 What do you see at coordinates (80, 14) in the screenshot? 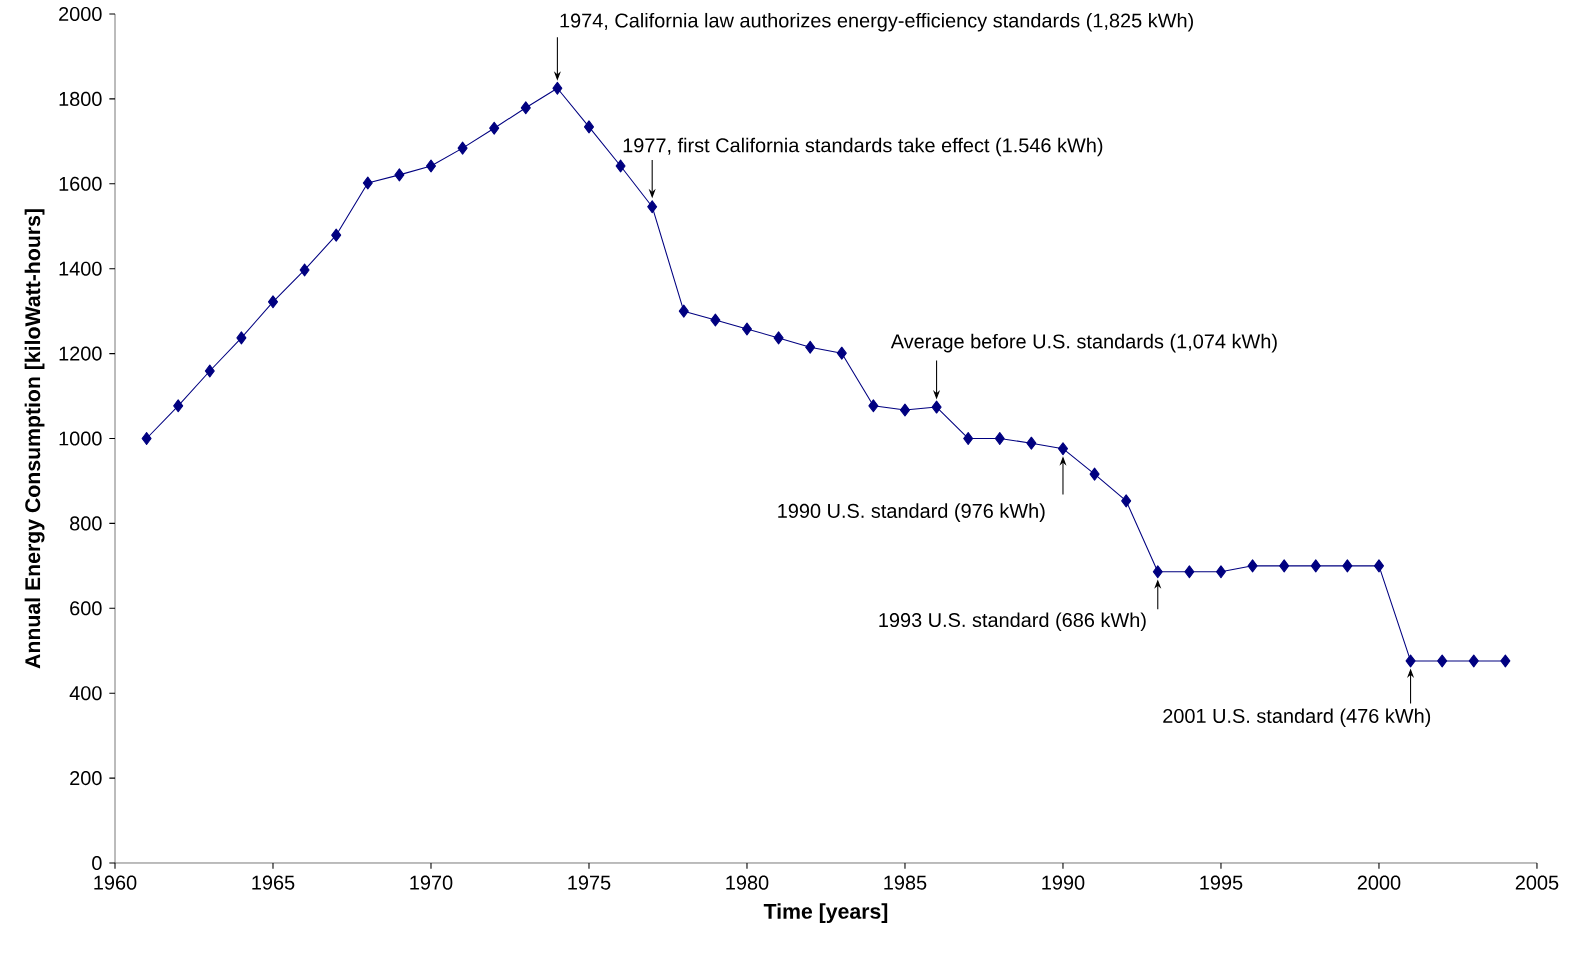
I see `y-tick-label: 2000` at bounding box center [80, 14].